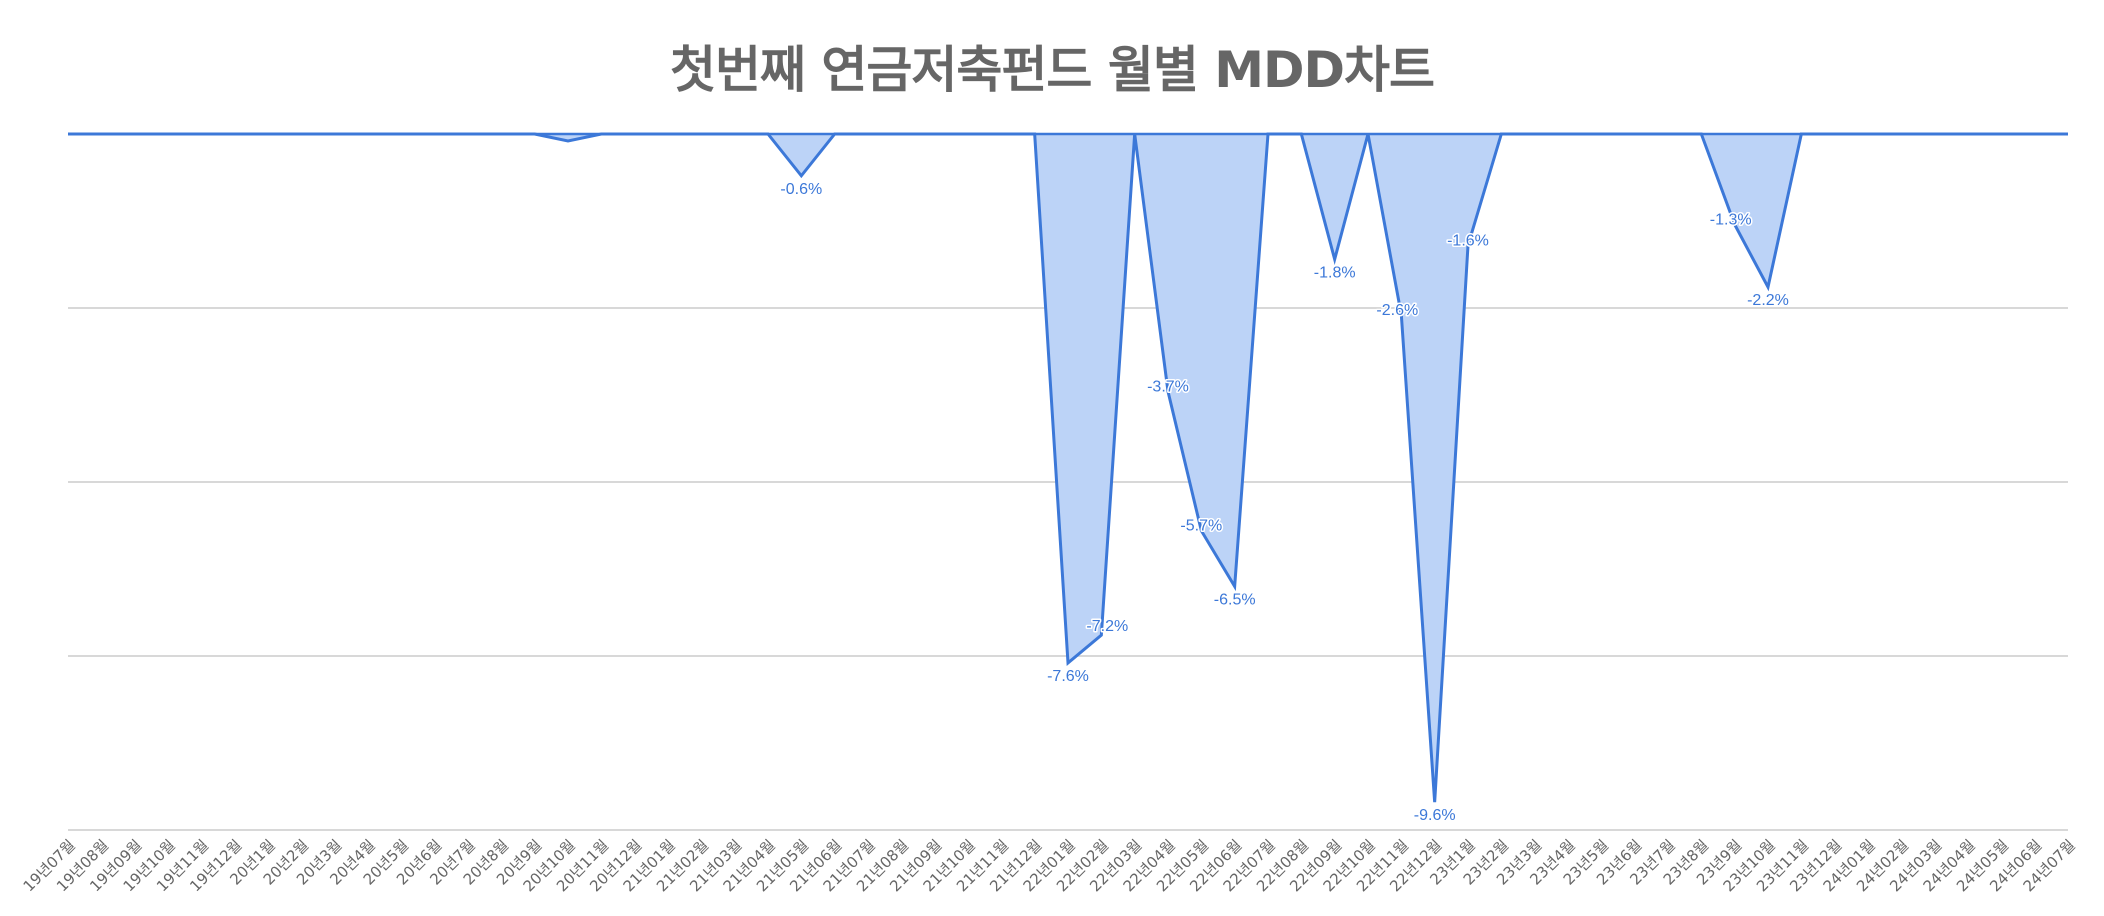  What do you see at coordinates (1052, 70) in the screenshot?
I see `chart-title: 첫번째 연금저축펀드 월별 MDD차트` at bounding box center [1052, 70].